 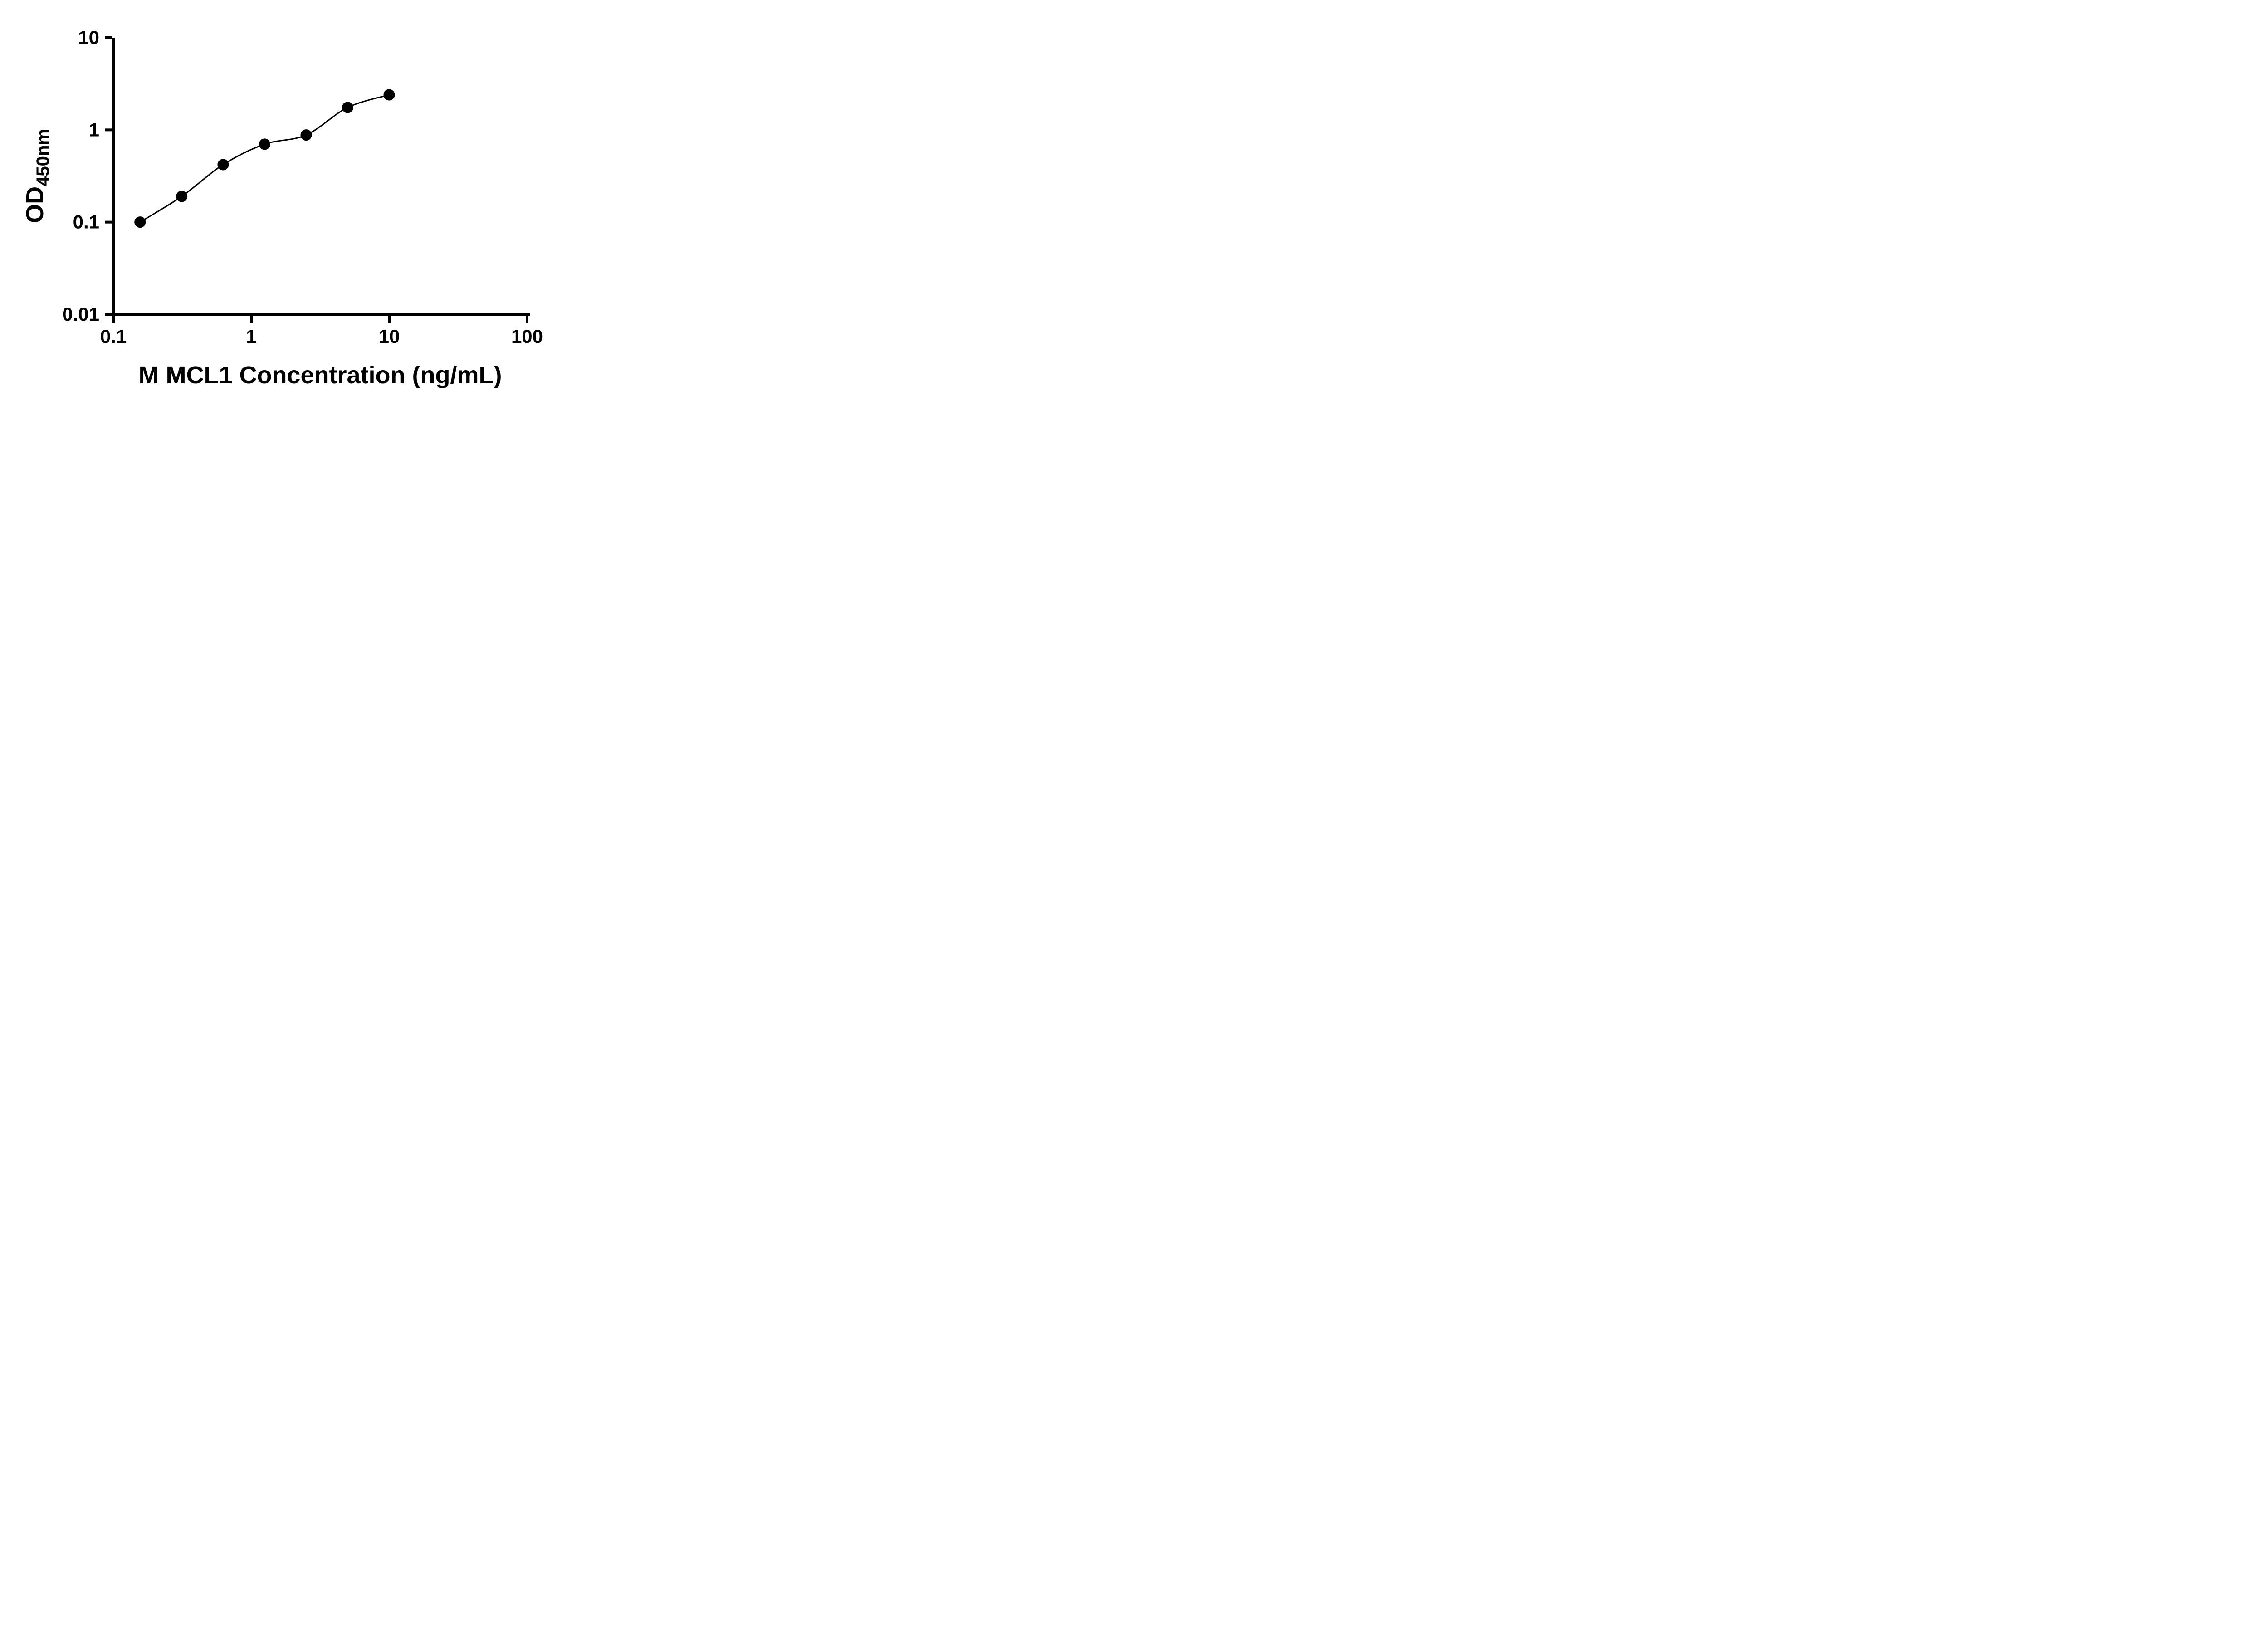 I want to click on y-axis-title: OD450nm, so click(x=37, y=176).